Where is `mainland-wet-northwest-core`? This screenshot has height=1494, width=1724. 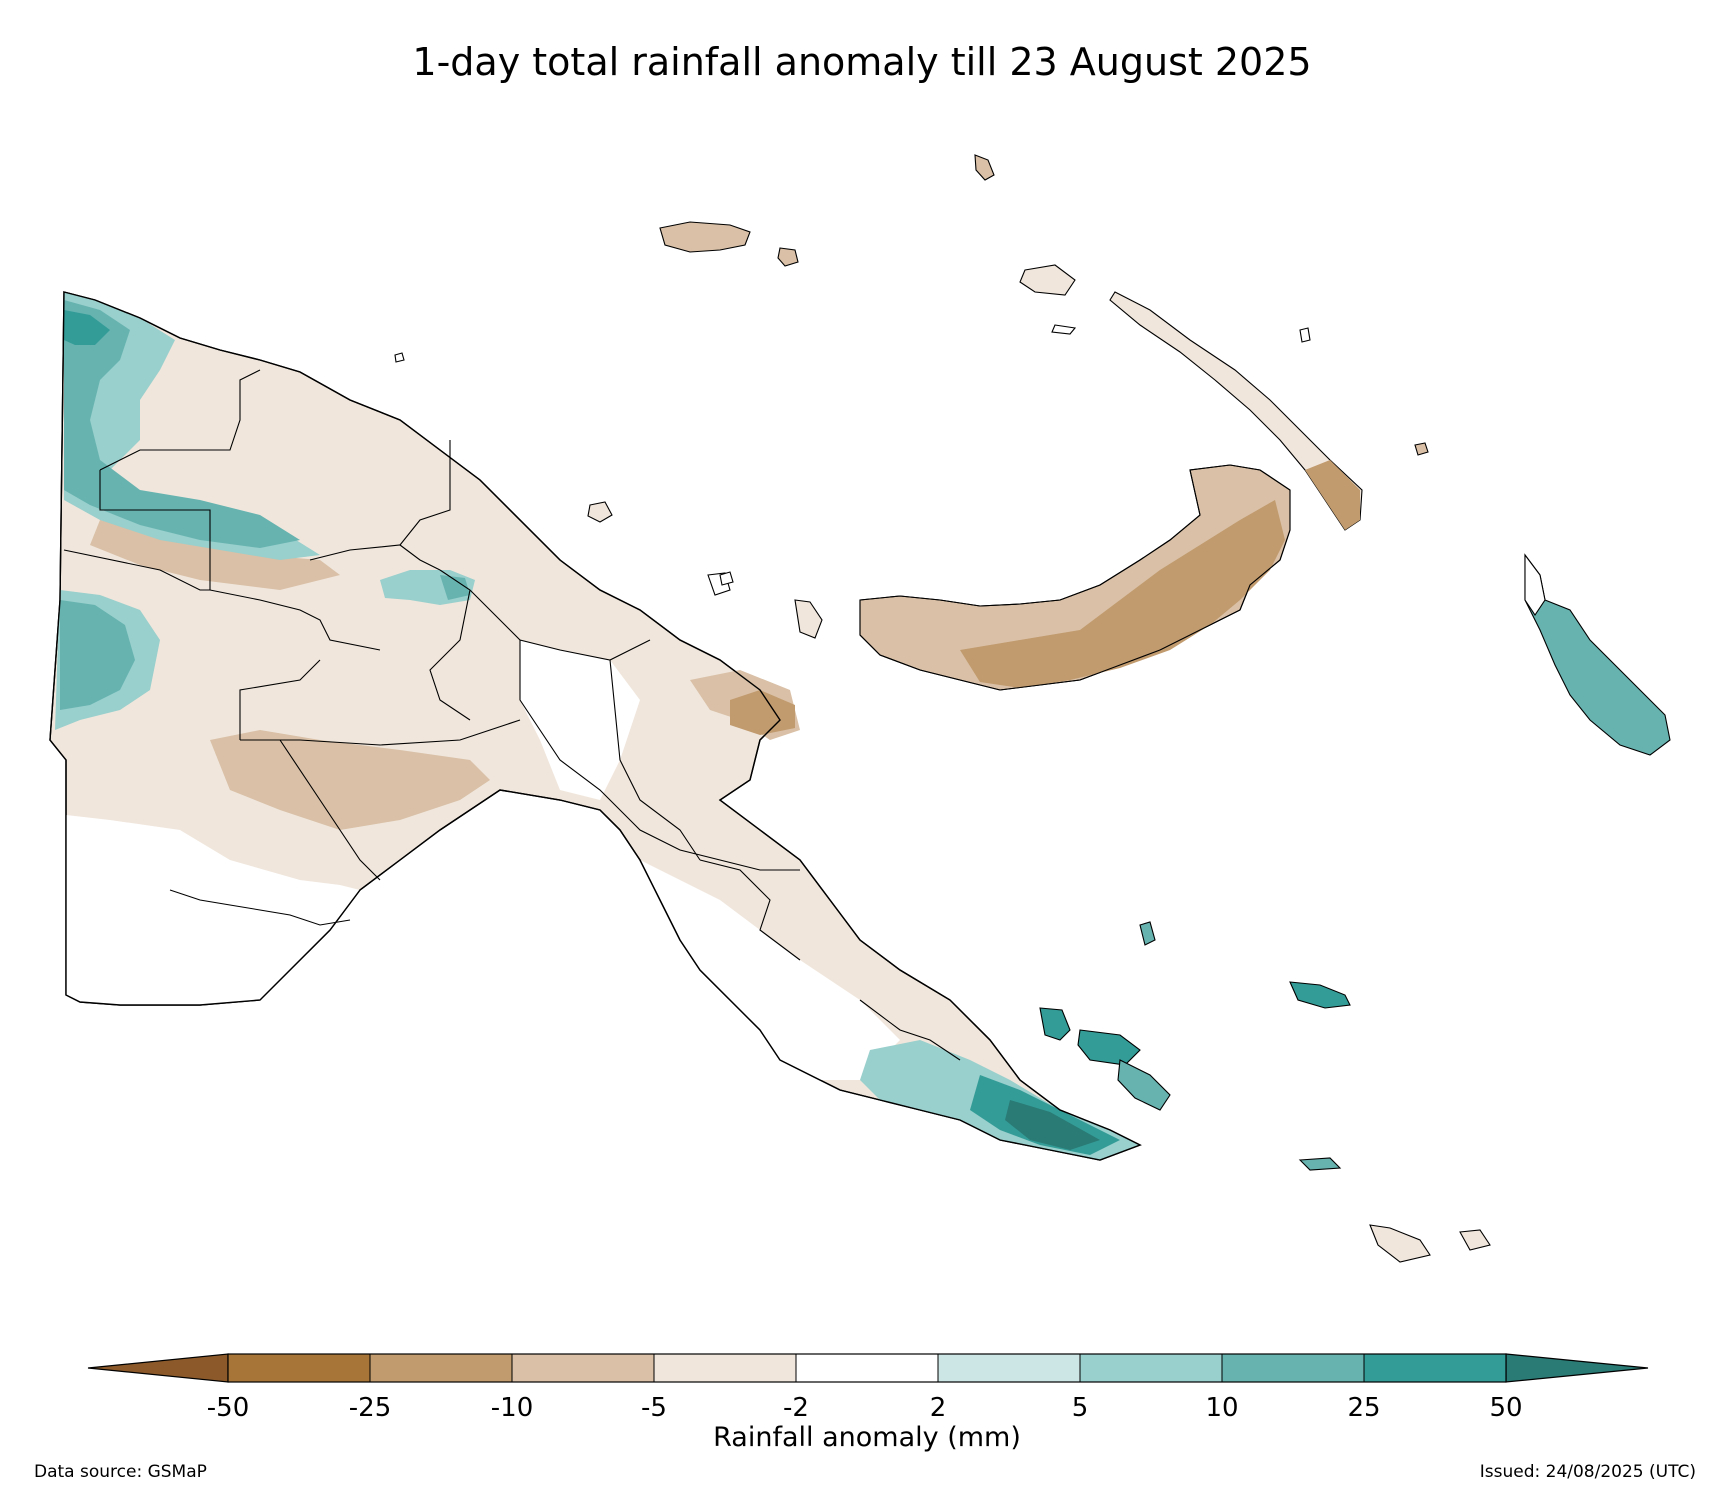
mainland-wet-northwest-core is located at coordinates (182, 424).